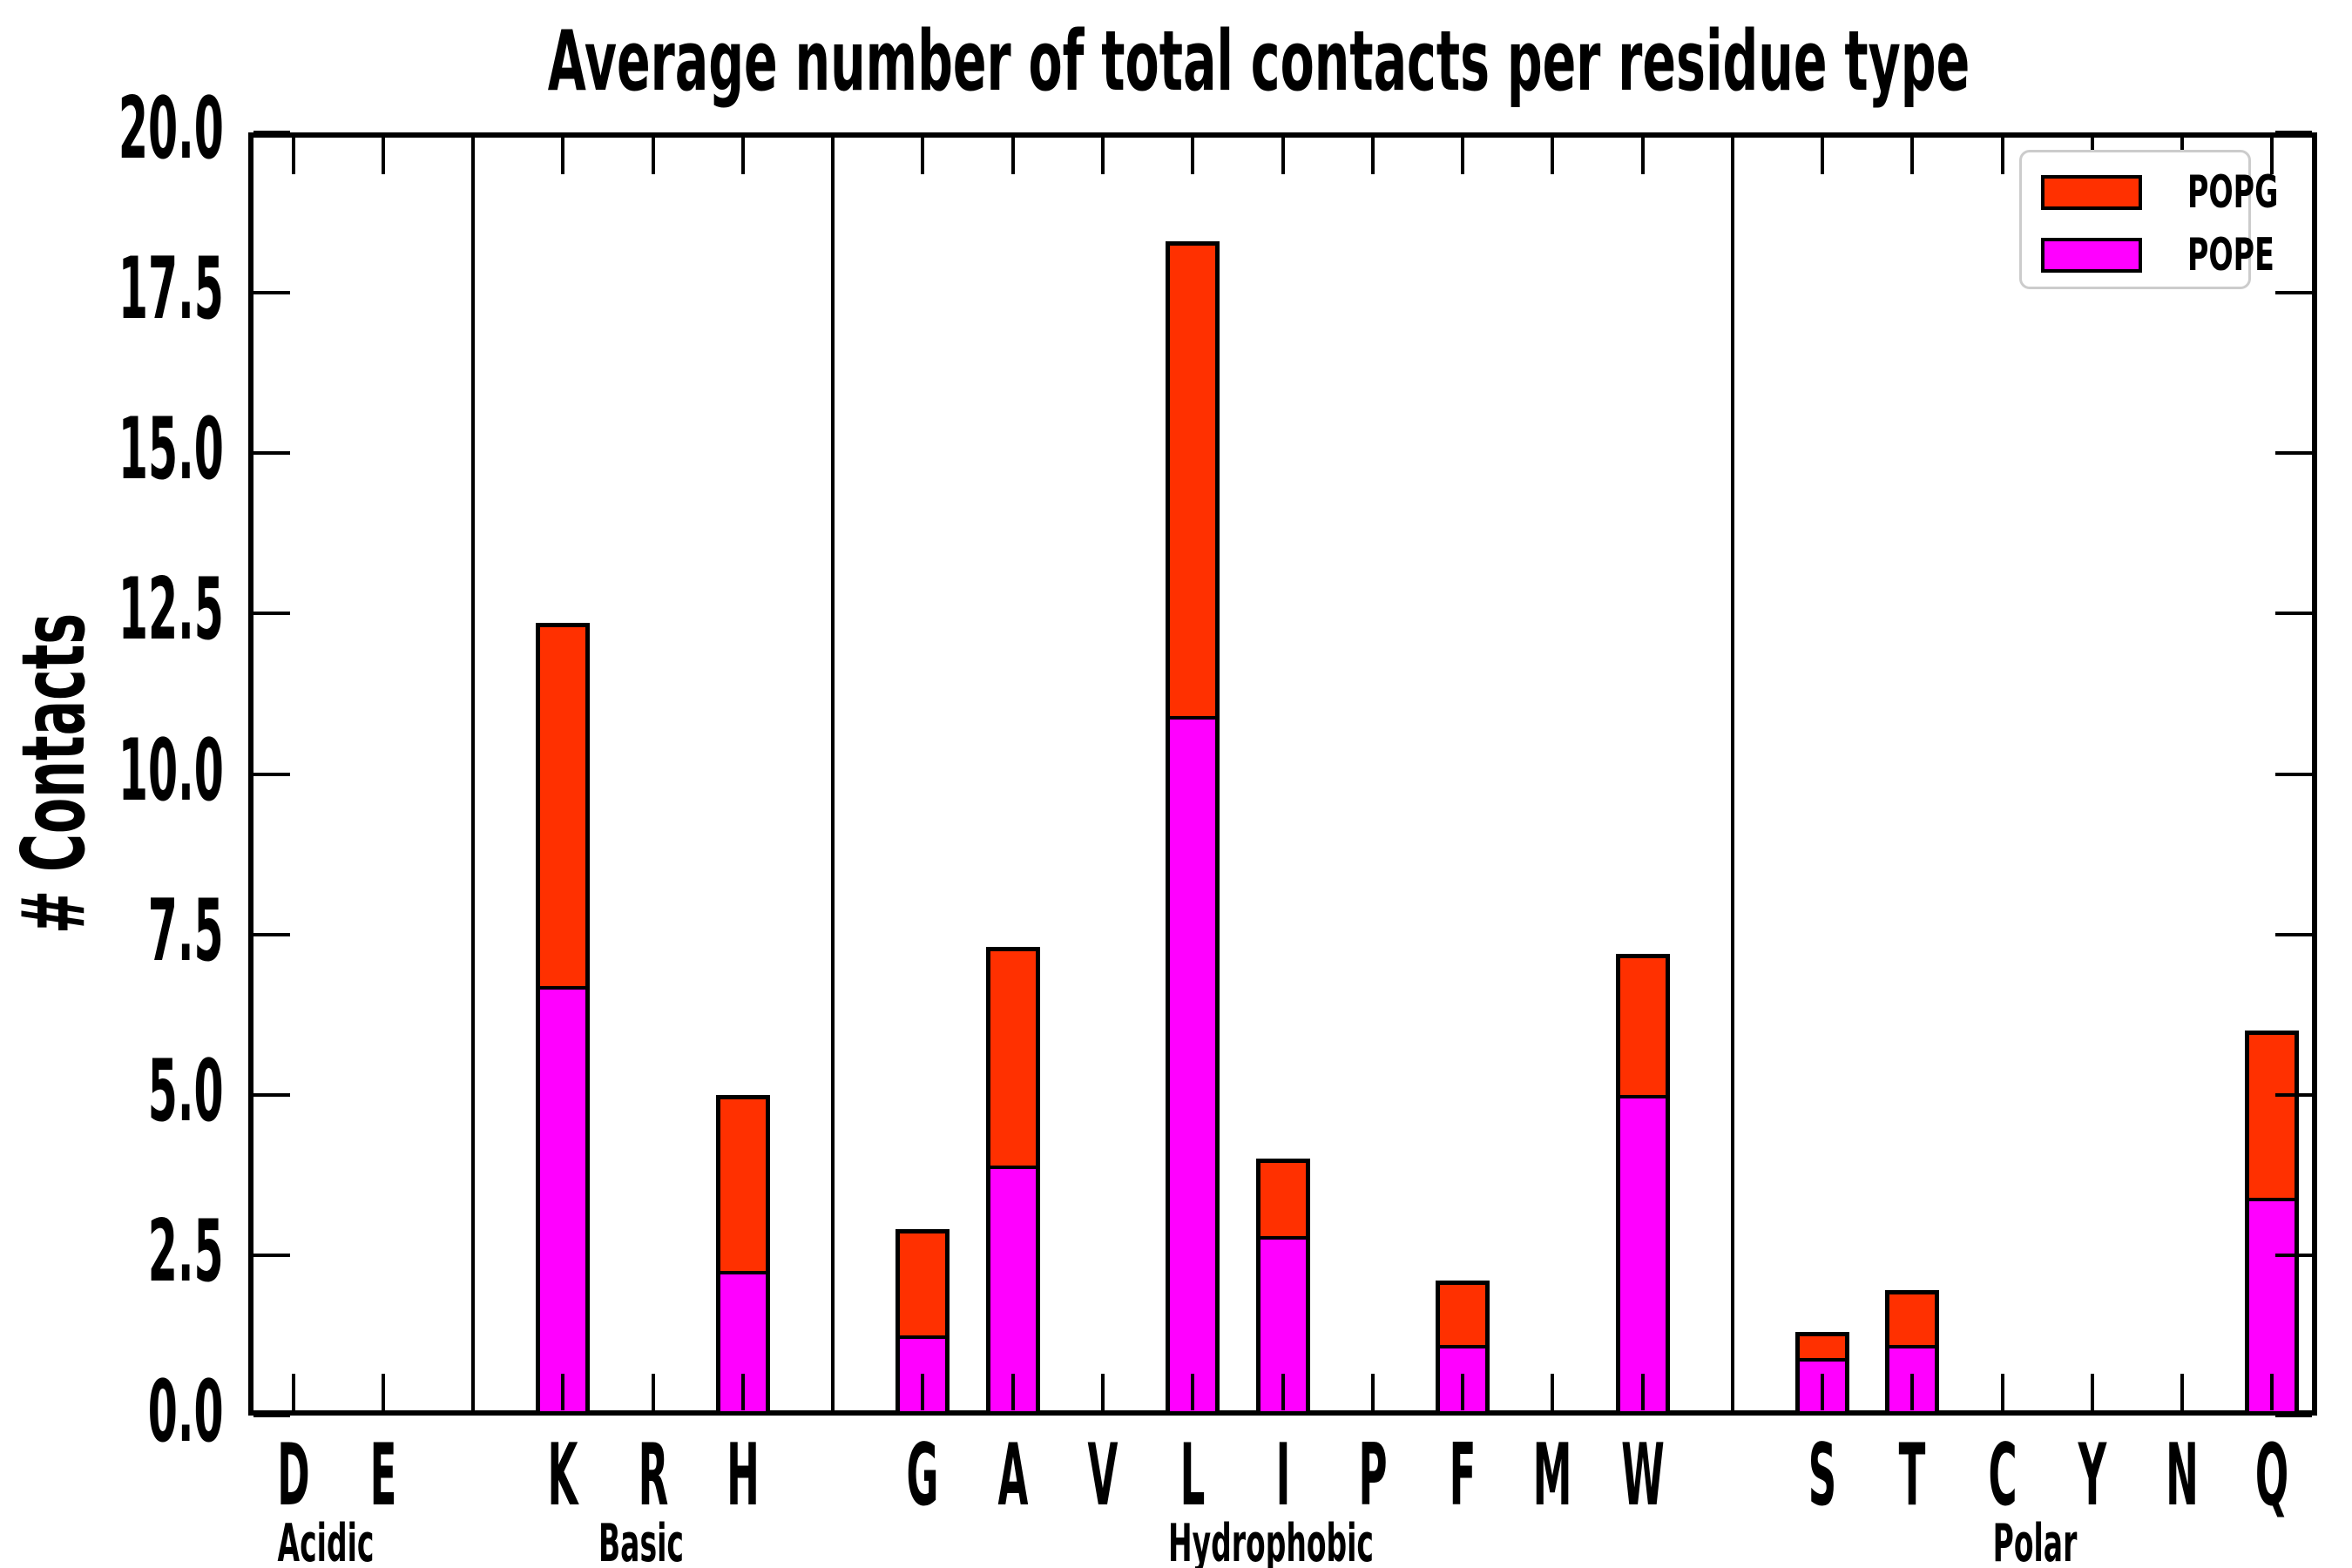 The image size is (2352, 1568). I want to click on y-tick-label: 10.0, so click(171, 770).